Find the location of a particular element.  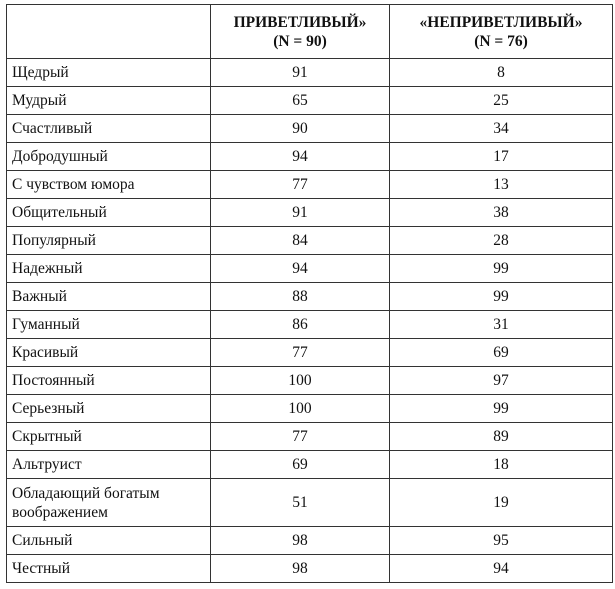

cell-value: 88 is located at coordinates (300, 296).